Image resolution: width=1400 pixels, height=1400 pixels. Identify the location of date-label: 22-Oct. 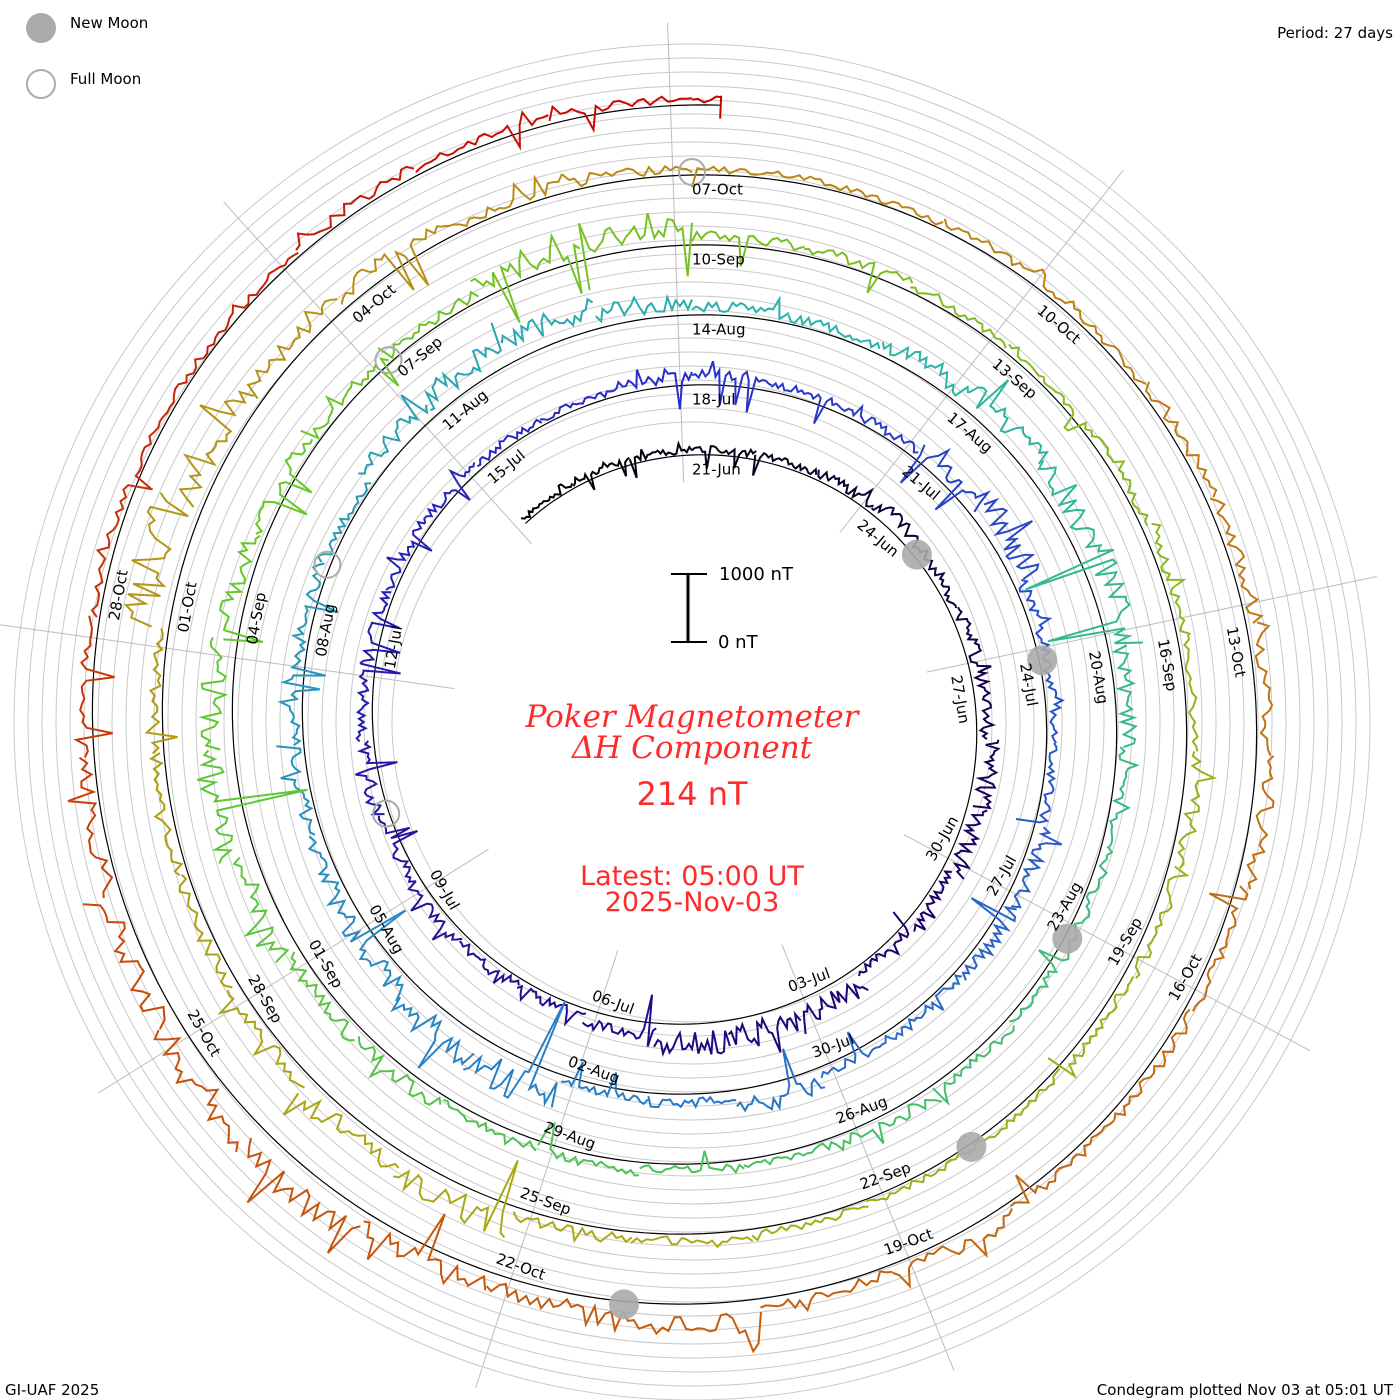
(521, 1267).